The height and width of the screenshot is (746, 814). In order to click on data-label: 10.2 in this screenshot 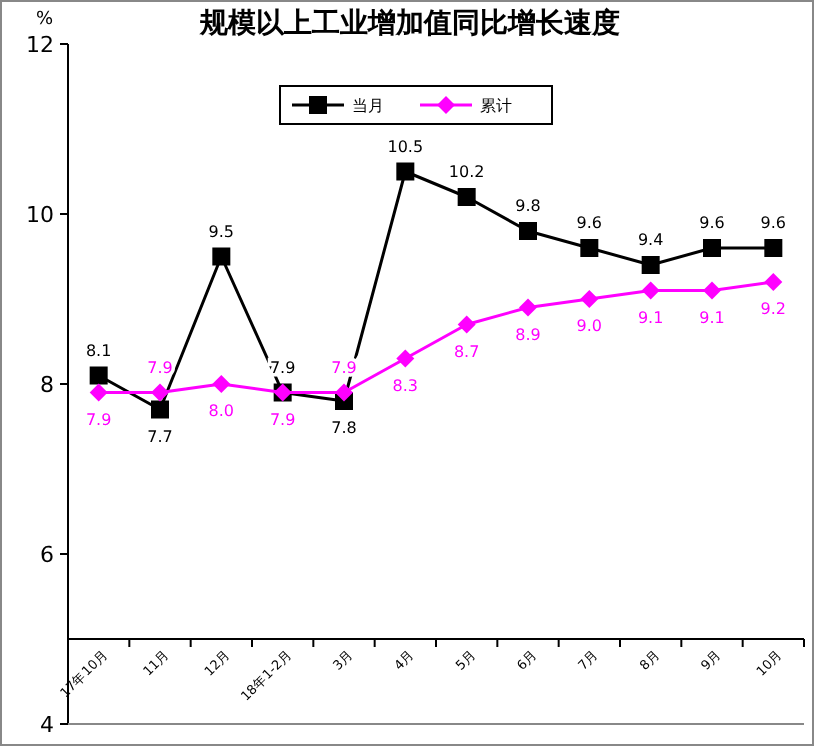, I will do `click(466, 172)`.